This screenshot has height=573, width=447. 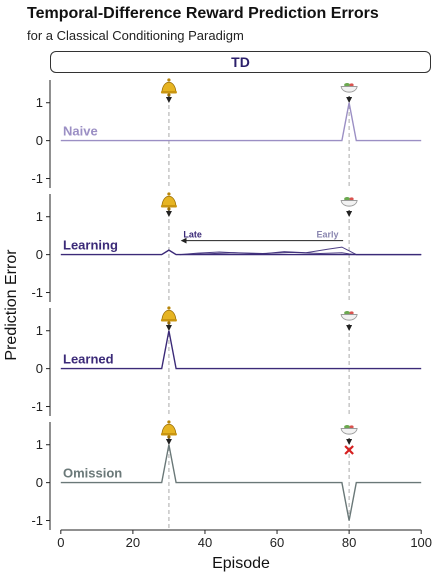 What do you see at coordinates (241, 482) in the screenshot?
I see `series-line-omission` at bounding box center [241, 482].